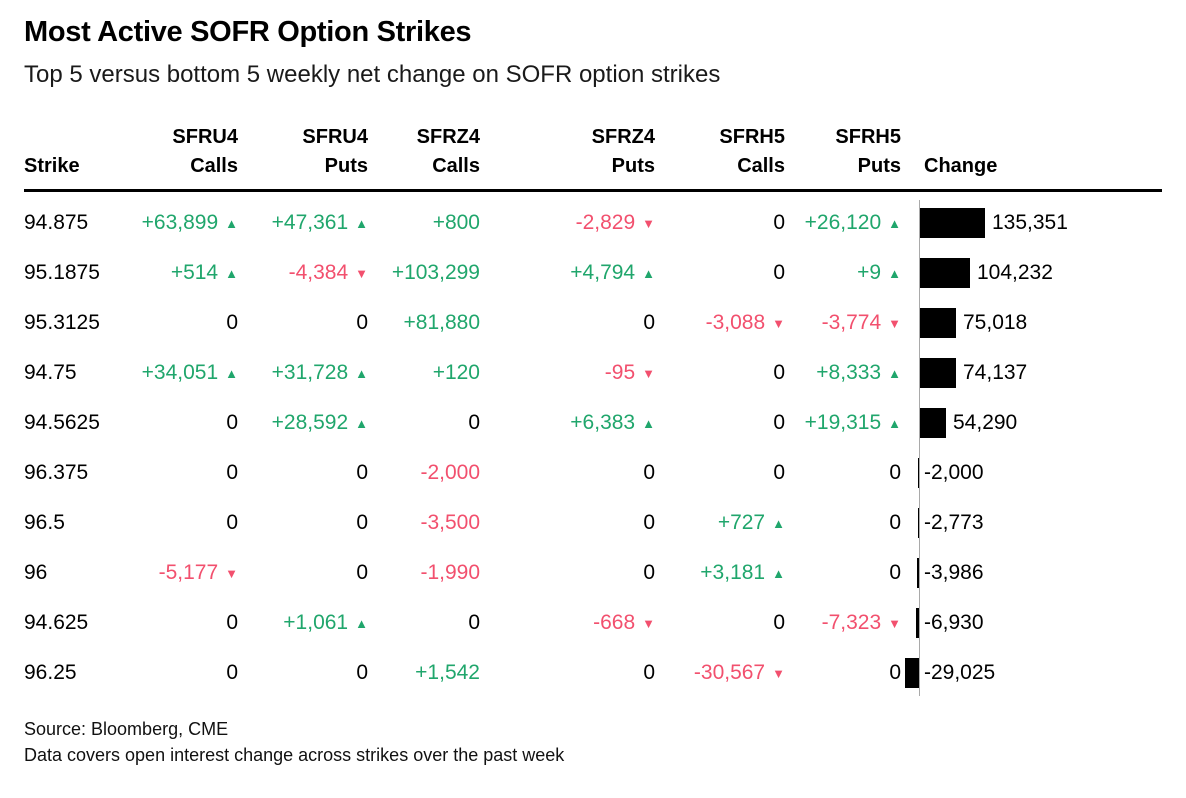 The width and height of the screenshot is (1186, 798). What do you see at coordinates (424, 152) in the screenshot?
I see `column-header-sfrz4-calls: SFRZ4 Calls` at bounding box center [424, 152].